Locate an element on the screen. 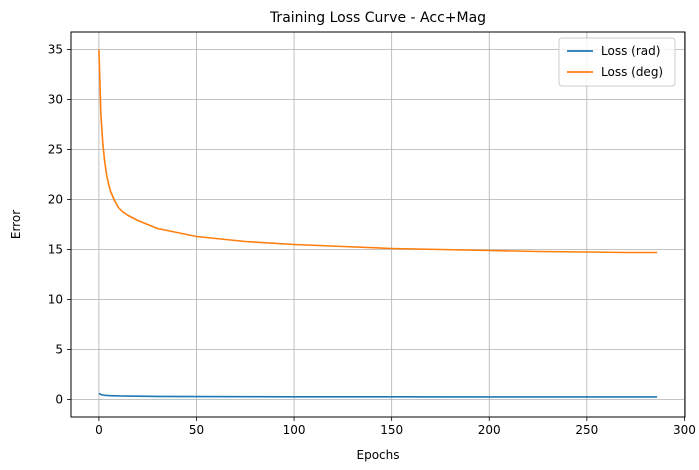 The height and width of the screenshot is (470, 699). y-tick-label: 20 is located at coordinates (55, 200).